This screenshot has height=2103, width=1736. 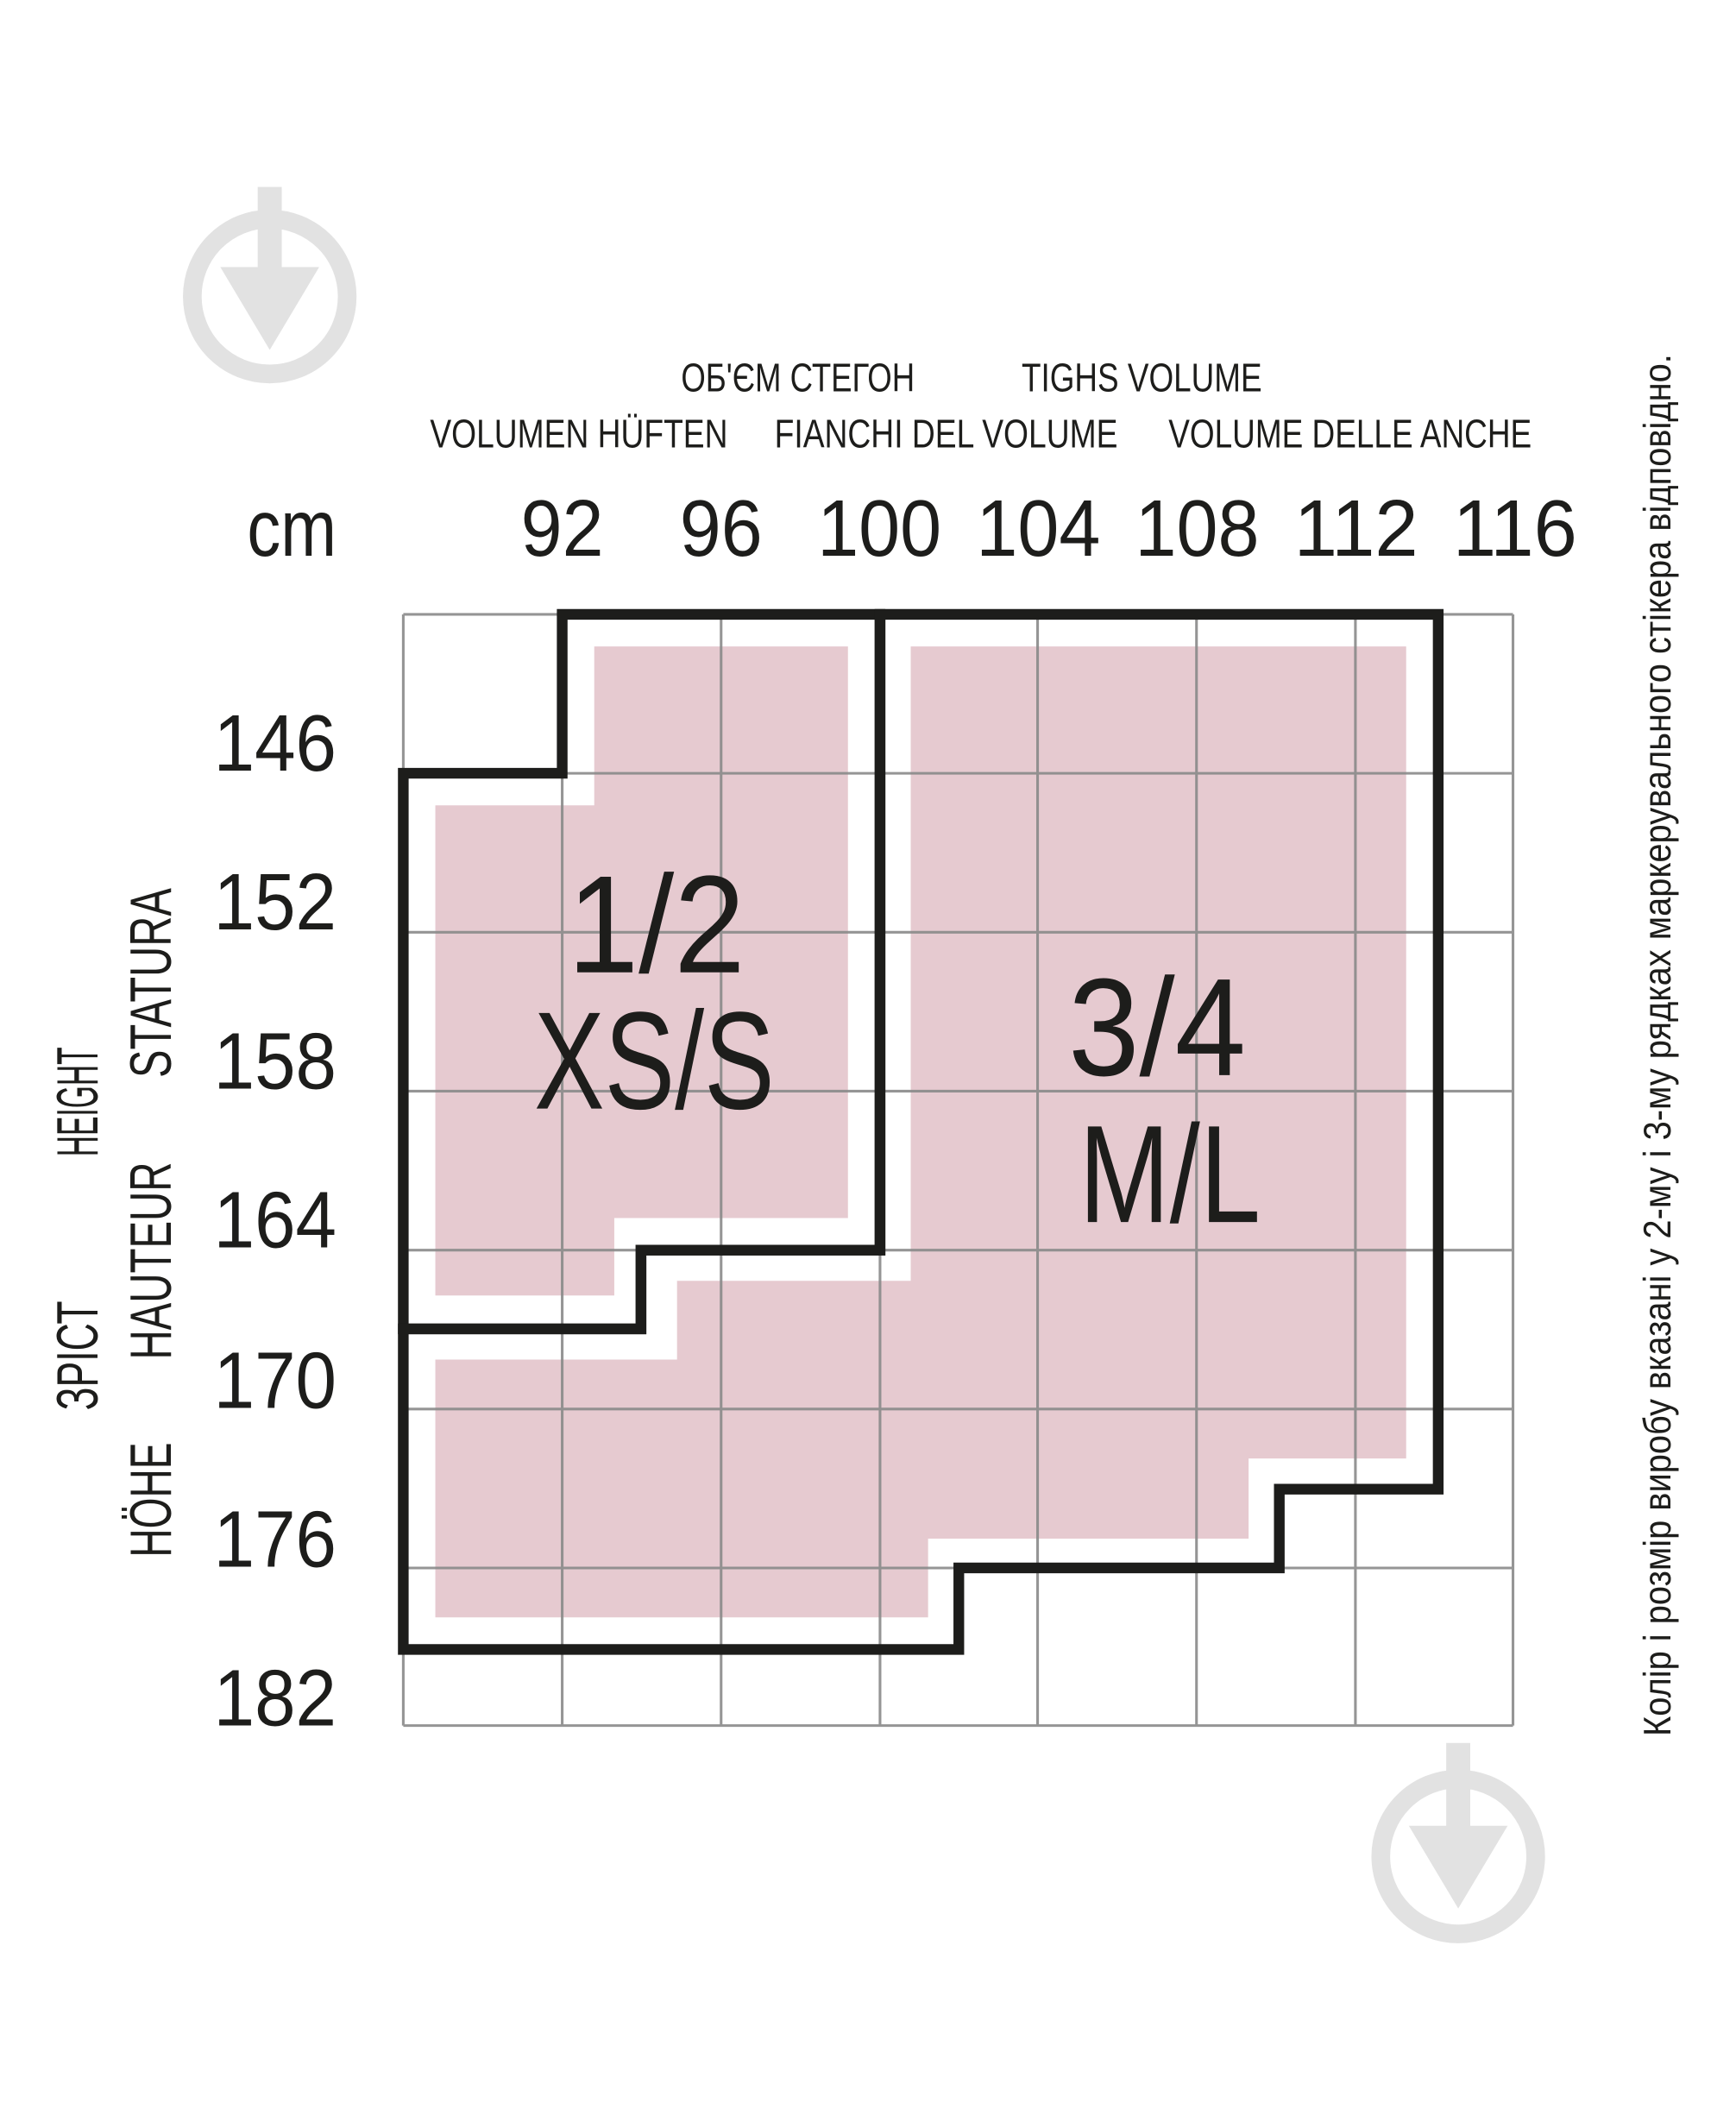 I want to click on hip-label: 108, so click(x=1197, y=528).